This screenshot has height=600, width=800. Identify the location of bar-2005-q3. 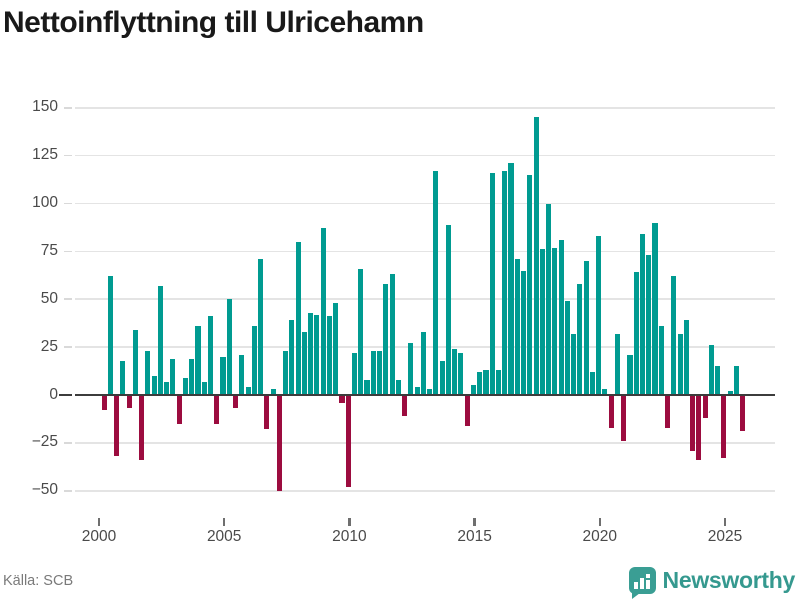
(242, 374).